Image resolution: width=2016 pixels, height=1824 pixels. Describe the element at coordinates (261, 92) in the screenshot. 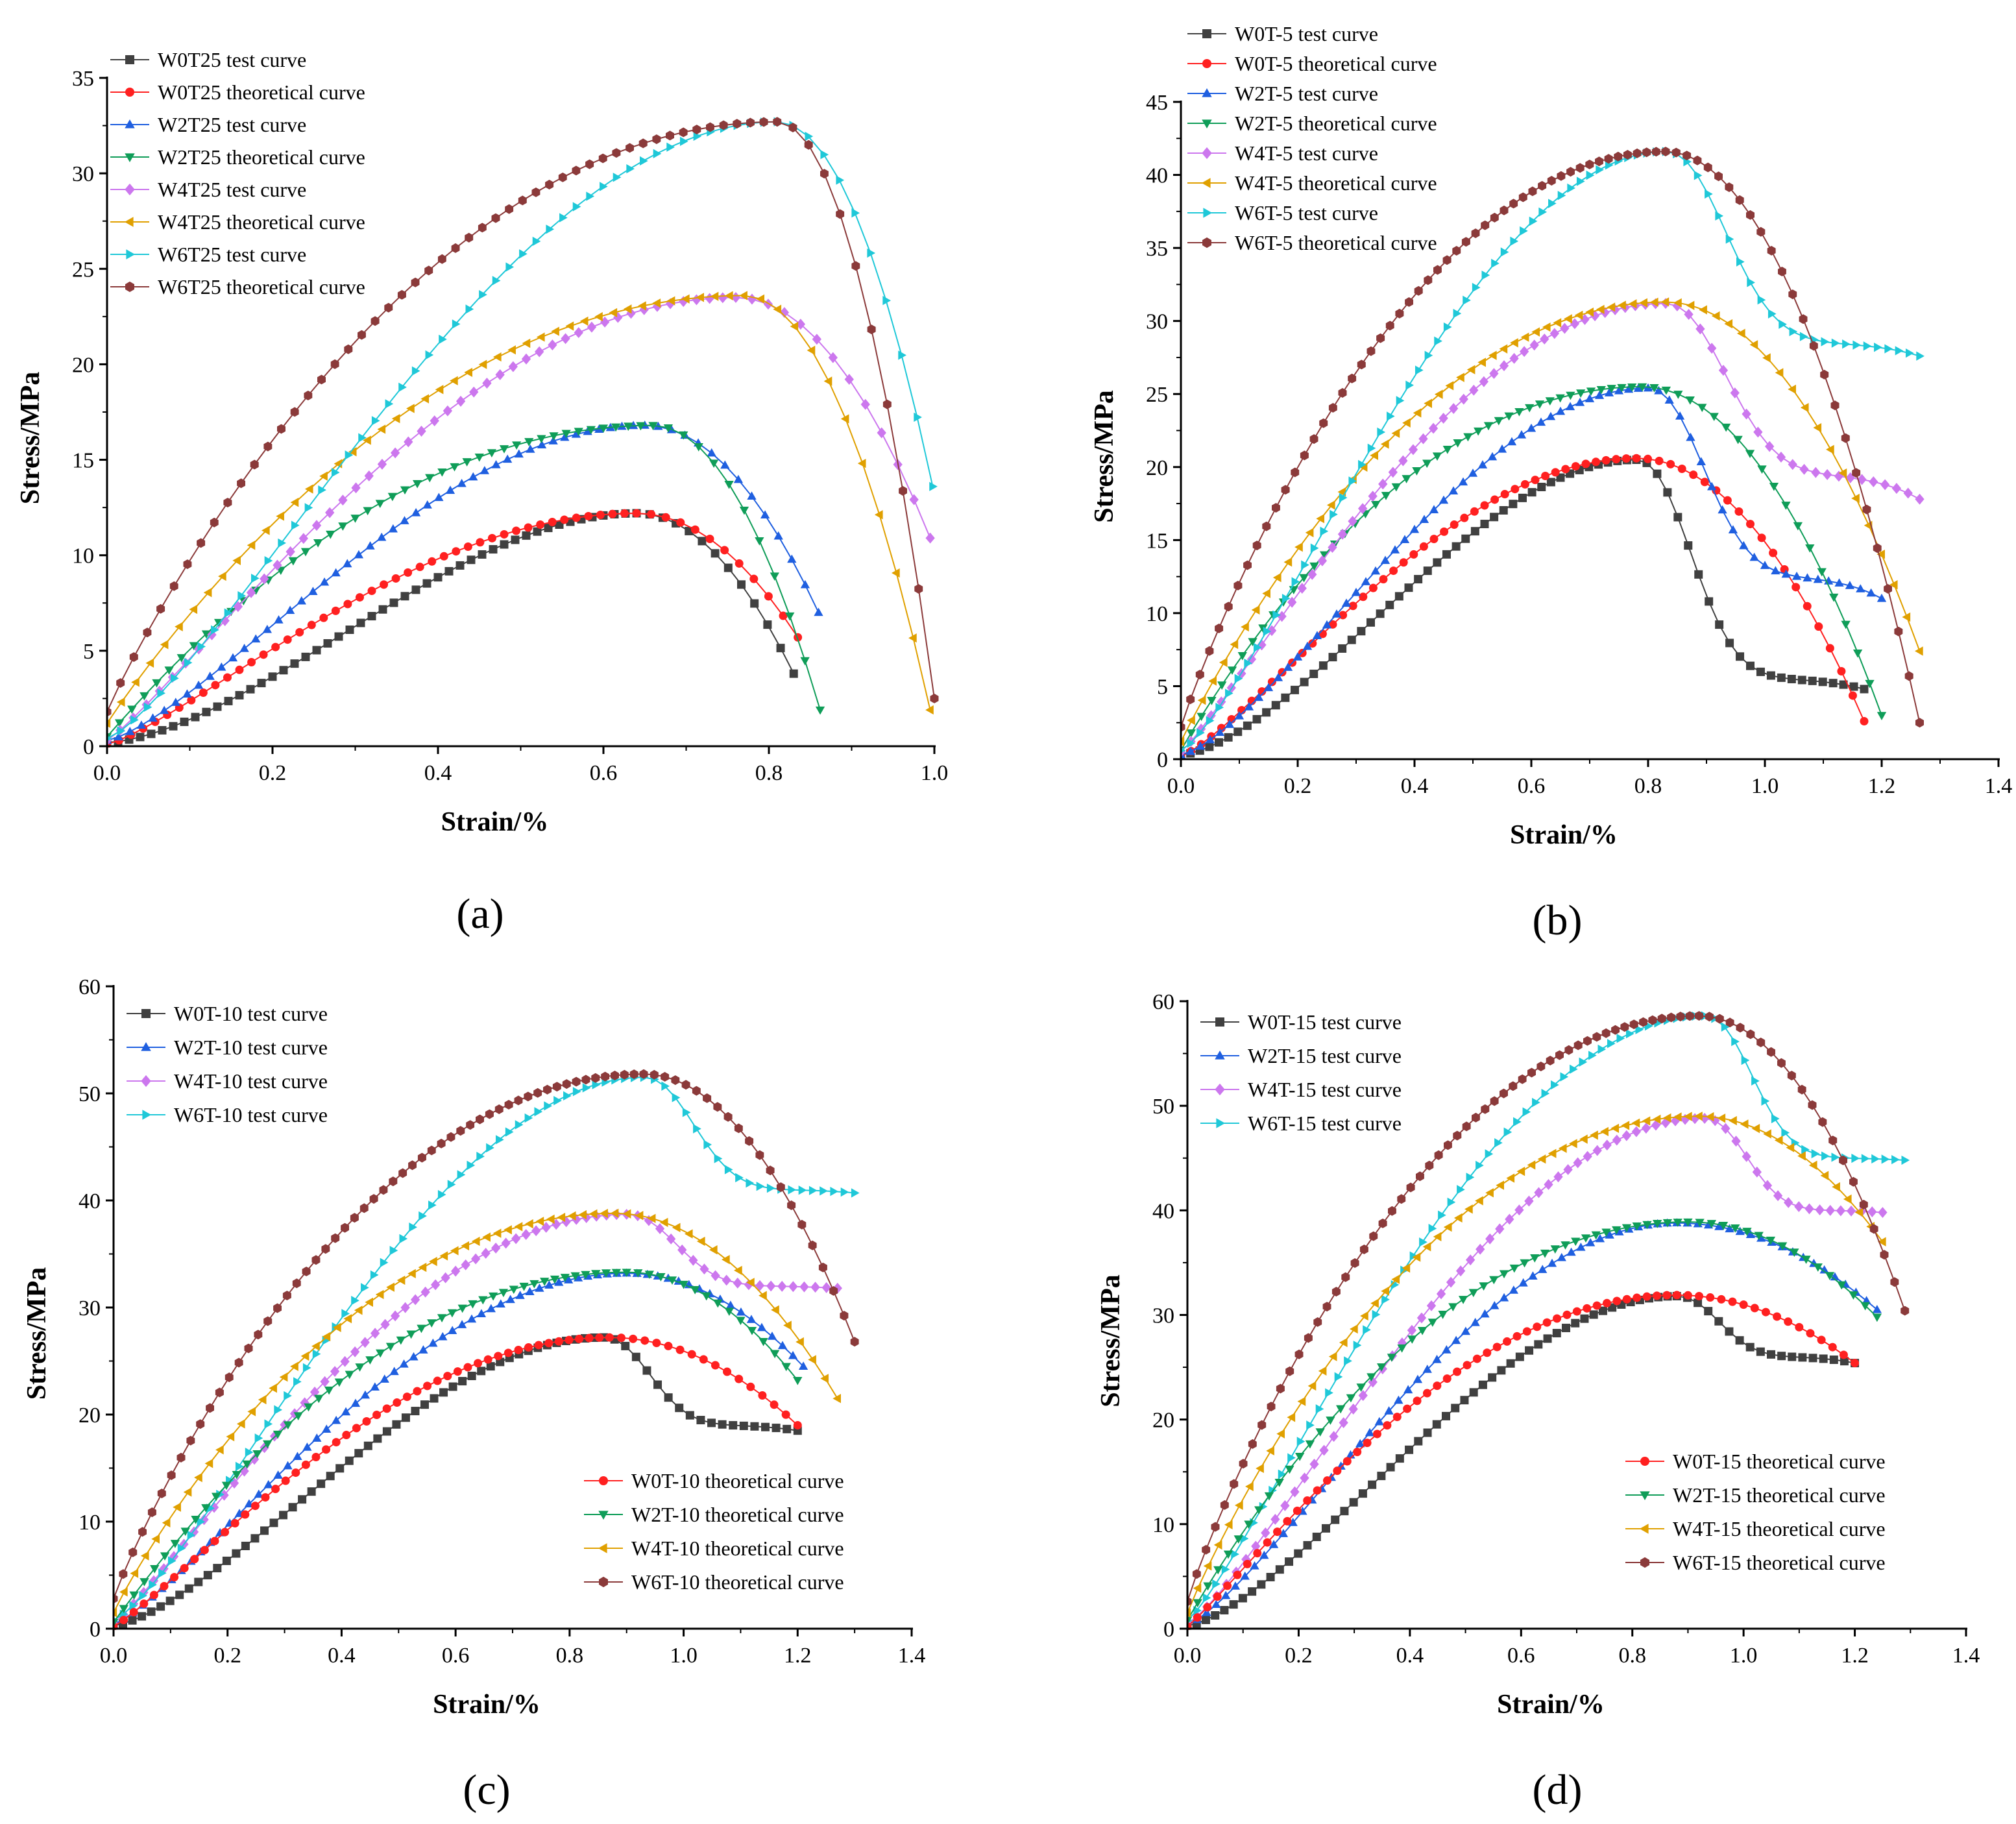

I see `legend-label: W0T25 theoretical curve` at that location.